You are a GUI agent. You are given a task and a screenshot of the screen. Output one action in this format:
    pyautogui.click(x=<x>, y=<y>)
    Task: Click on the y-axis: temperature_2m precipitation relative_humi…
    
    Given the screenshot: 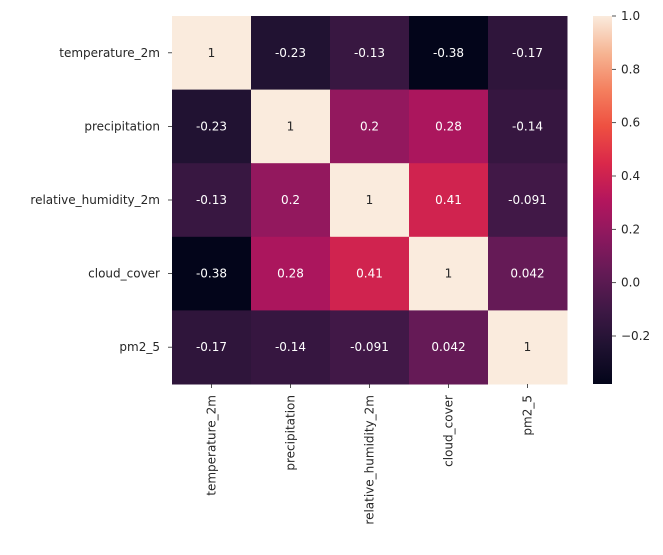 What is the action you would take?
    pyautogui.click(x=101, y=200)
    